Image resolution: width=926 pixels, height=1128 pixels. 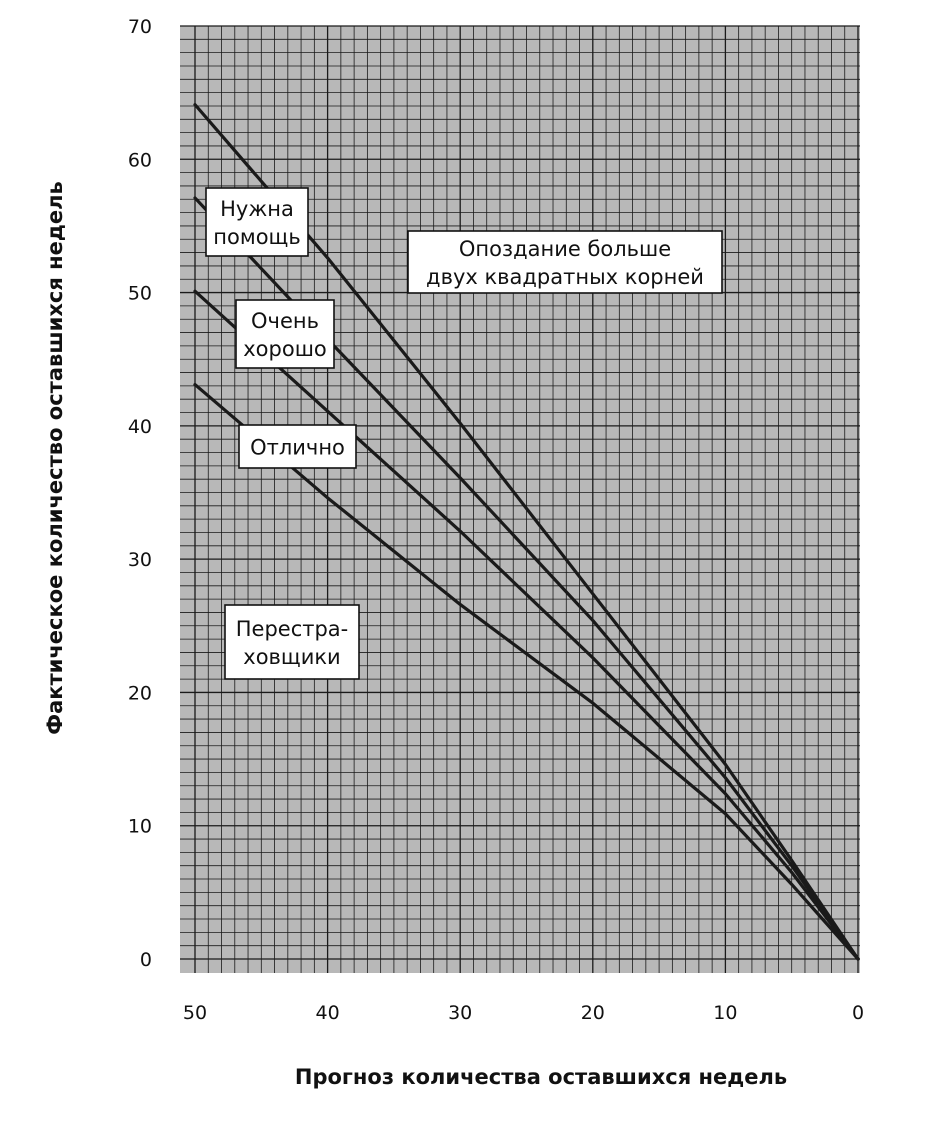 I want to click on x-tick-label: 10, so click(x=725, y=1013).